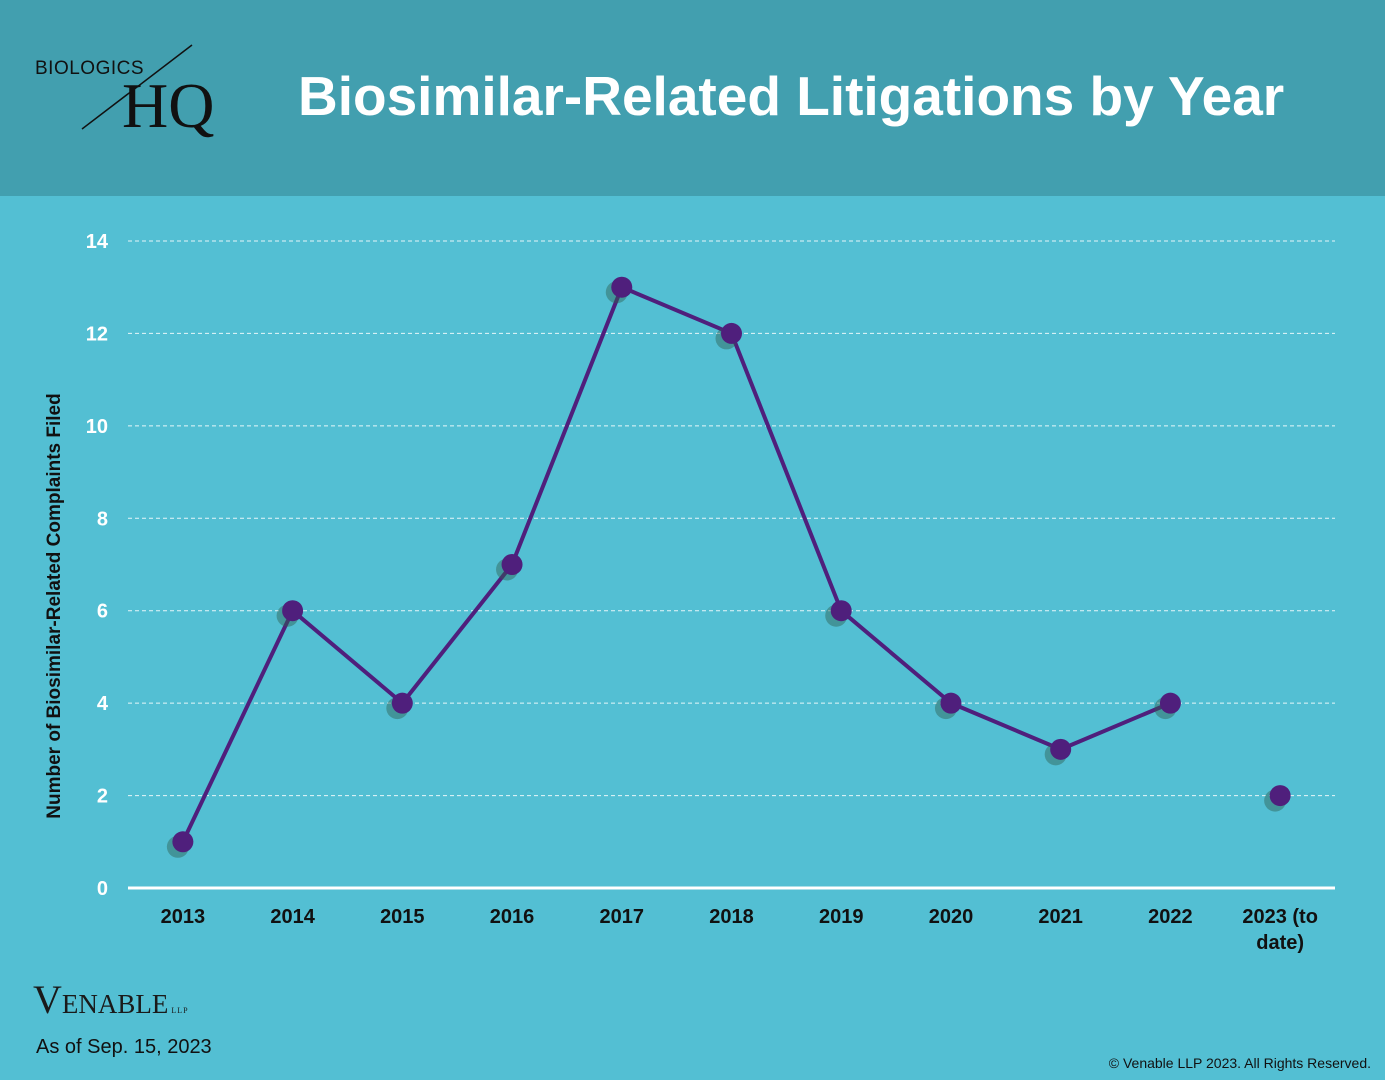  I want to click on y-tick-label: 0, so click(102, 889).